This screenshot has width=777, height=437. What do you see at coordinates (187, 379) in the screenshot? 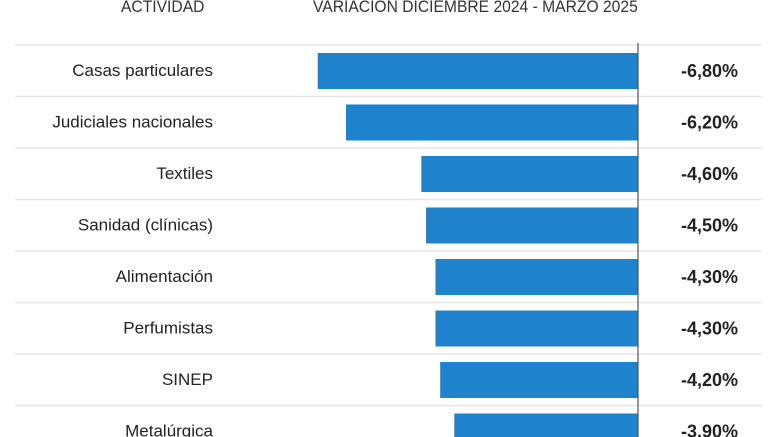
I see `category-label: SINEP` at bounding box center [187, 379].